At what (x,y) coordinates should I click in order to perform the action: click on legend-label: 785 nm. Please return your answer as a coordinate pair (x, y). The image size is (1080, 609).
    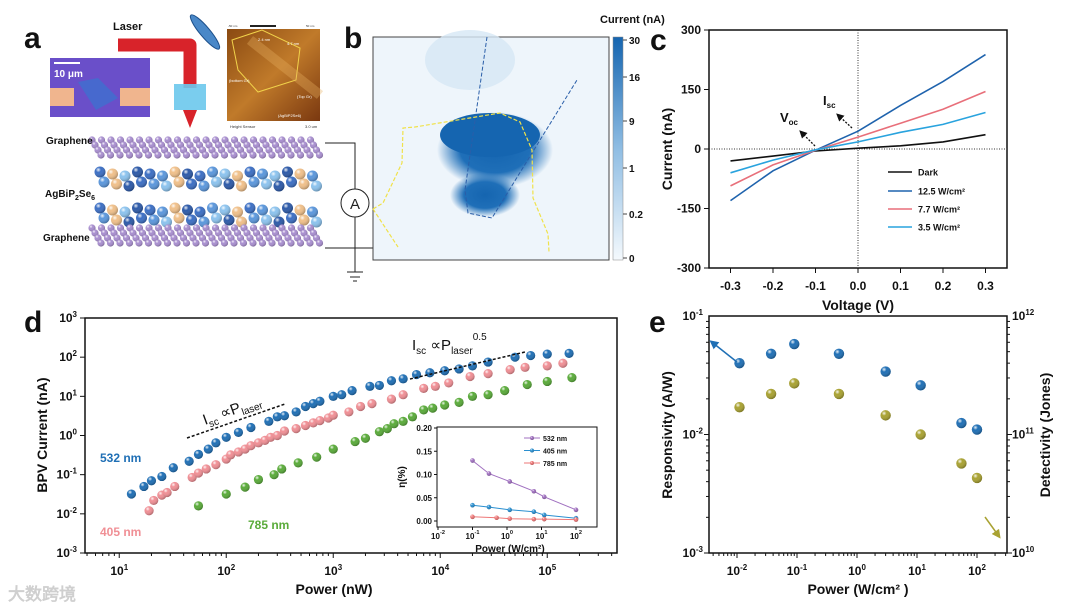
    Looking at the image, I should click on (555, 464).